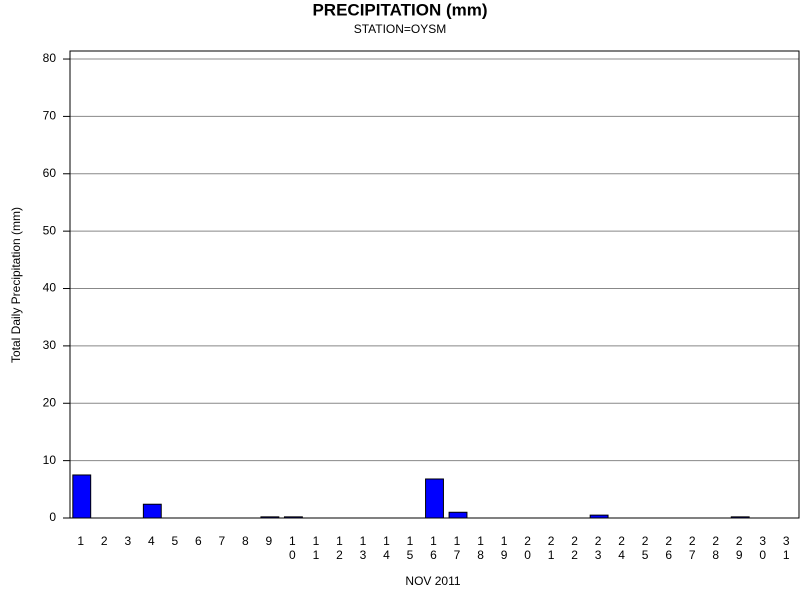  What do you see at coordinates (269, 541) in the screenshot?
I see `x-tick-label: 9` at bounding box center [269, 541].